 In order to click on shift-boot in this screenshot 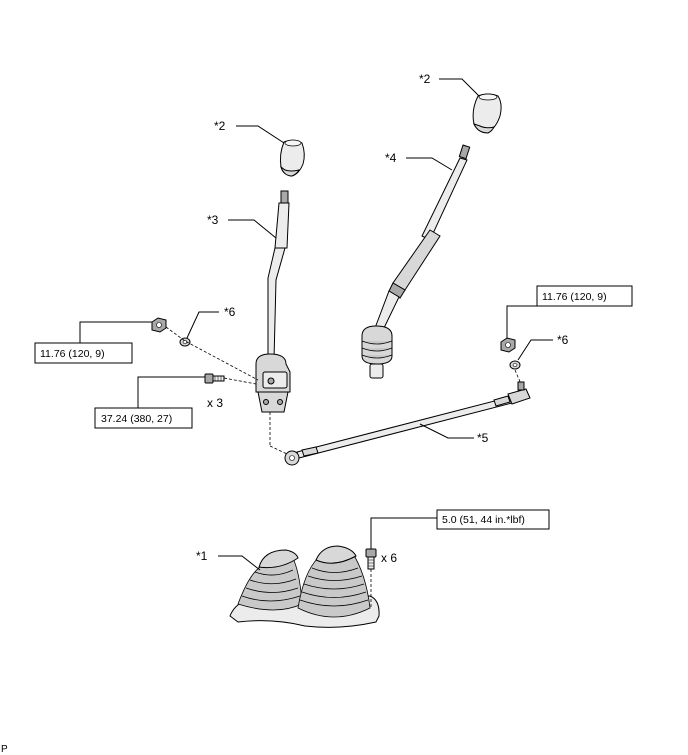, I will do `click(304, 586)`.